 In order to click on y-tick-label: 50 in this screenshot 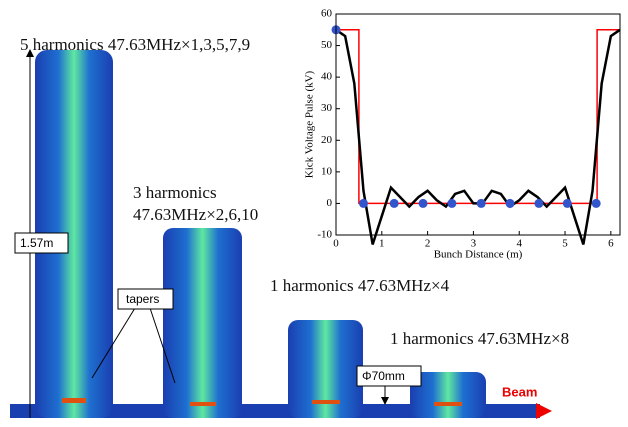, I will do `click(327, 45)`.